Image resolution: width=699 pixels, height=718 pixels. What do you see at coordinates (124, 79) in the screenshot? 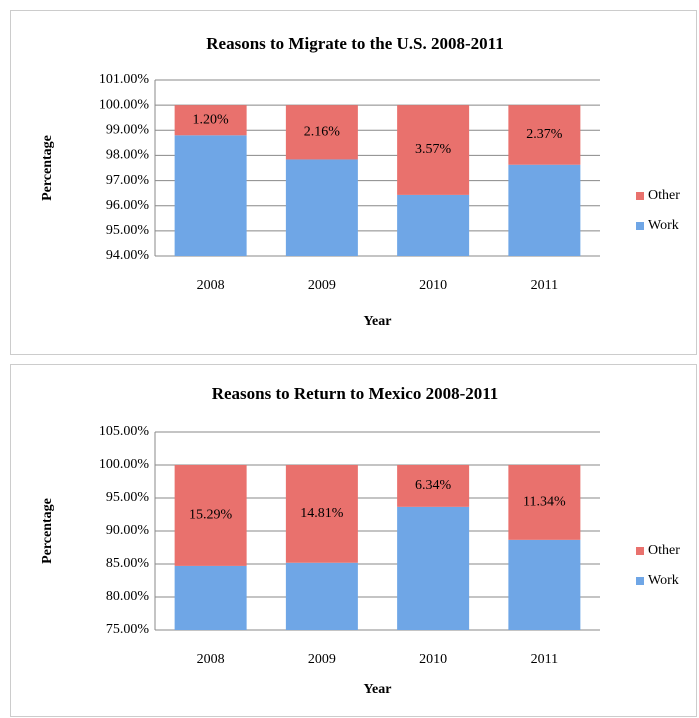
I see `y-tick-label: 101.00%` at bounding box center [124, 79].